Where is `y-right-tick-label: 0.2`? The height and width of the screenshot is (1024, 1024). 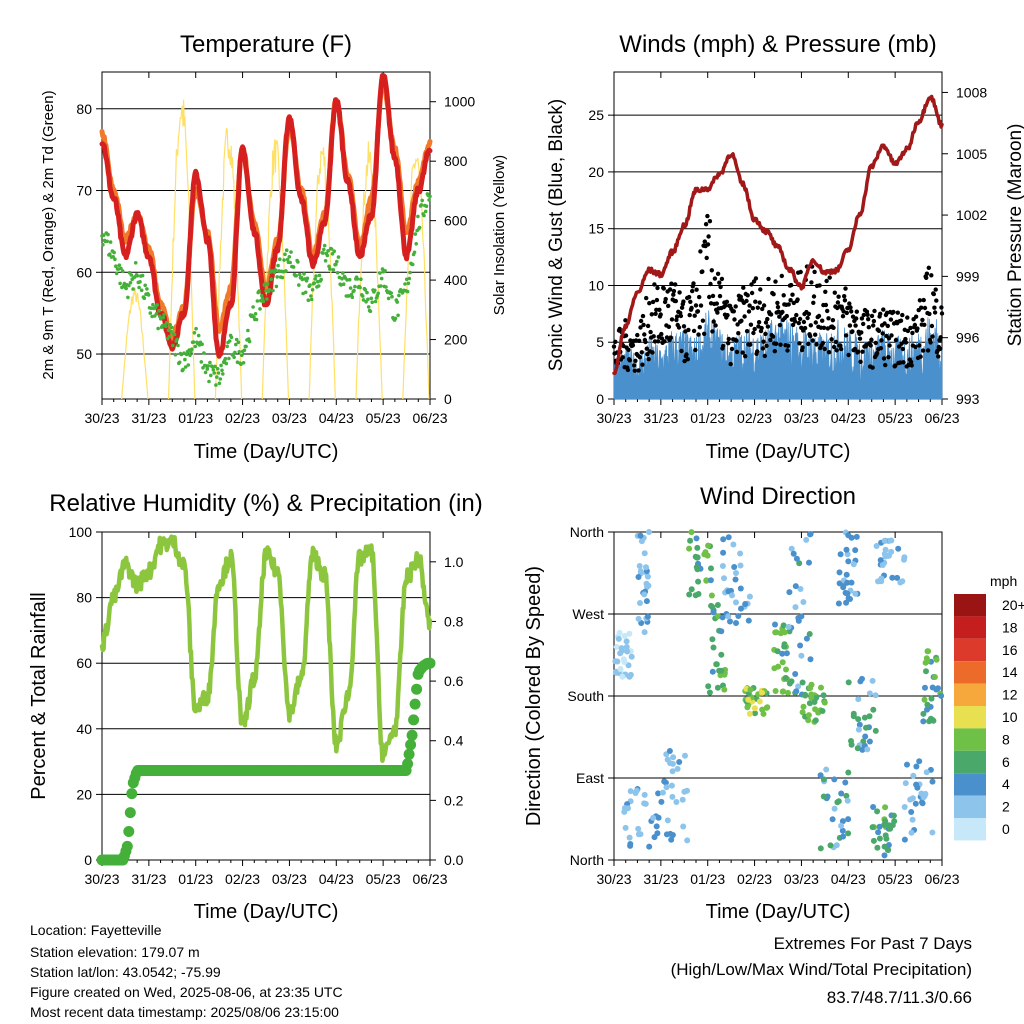 y-right-tick-label: 0.2 is located at coordinates (454, 800).